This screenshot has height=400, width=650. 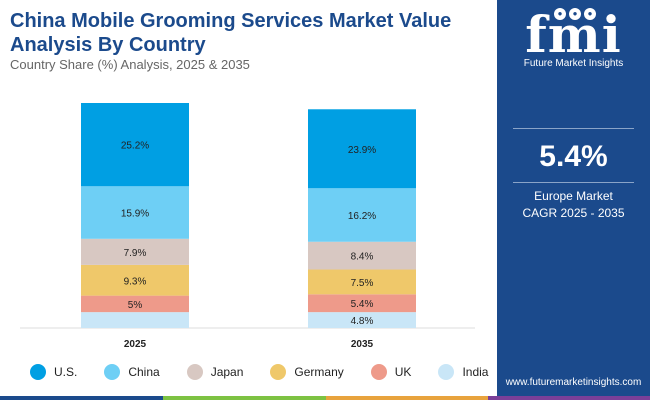 I want to click on bar-segment-germany-2025, so click(x=135, y=280).